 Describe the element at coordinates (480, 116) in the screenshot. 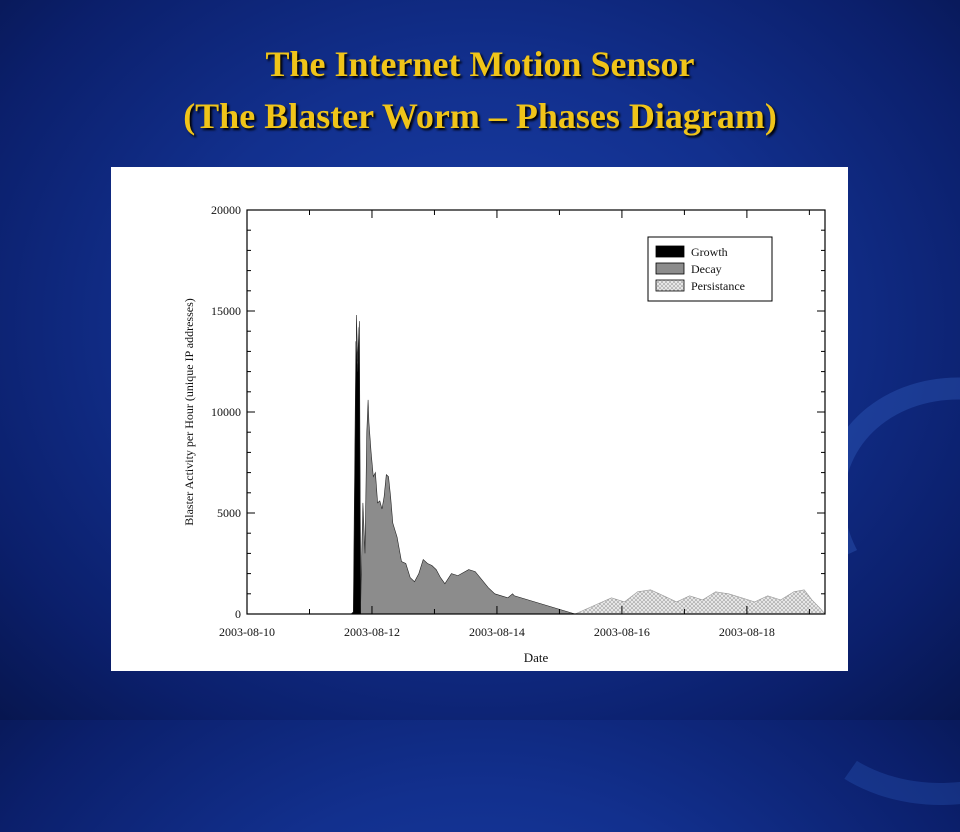

I see `slide-title-line2: (The Blaster Worm – Phases Diagram)` at that location.